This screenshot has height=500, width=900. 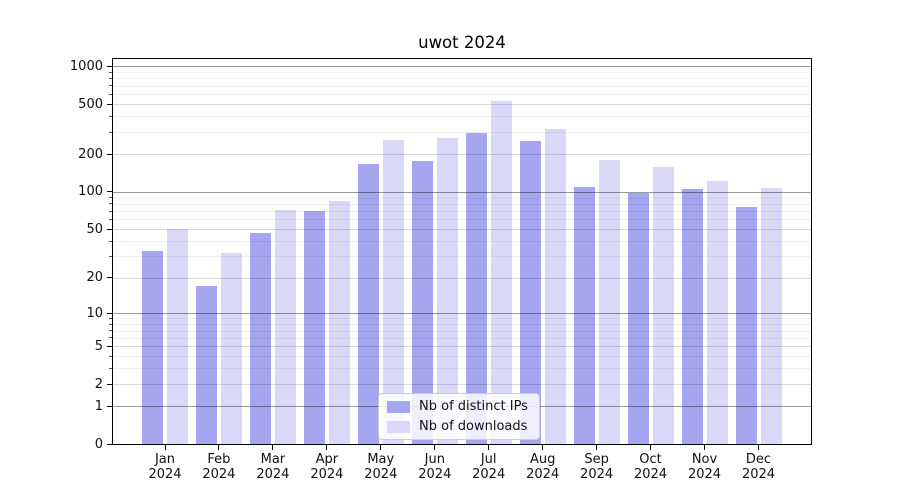 I want to click on x-tick-month: Apr, so click(x=327, y=460).